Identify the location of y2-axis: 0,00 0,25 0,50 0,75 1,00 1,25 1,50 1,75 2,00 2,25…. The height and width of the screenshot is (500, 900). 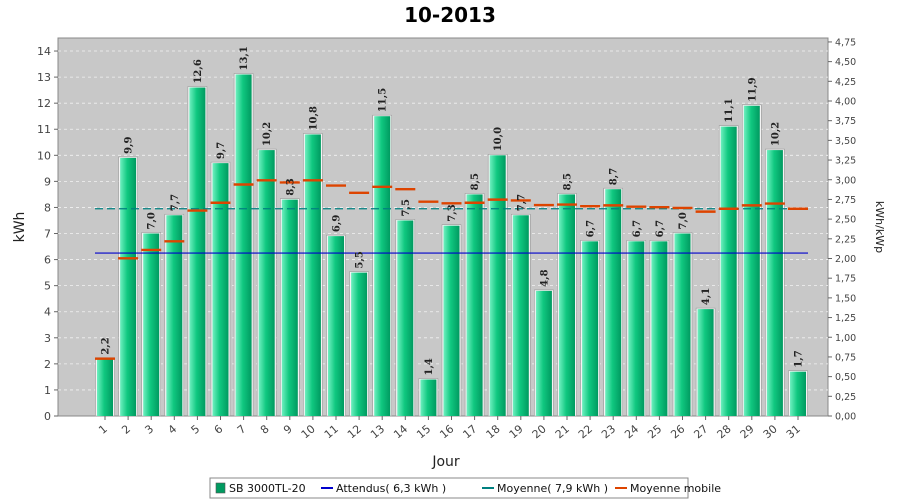
(842, 230).